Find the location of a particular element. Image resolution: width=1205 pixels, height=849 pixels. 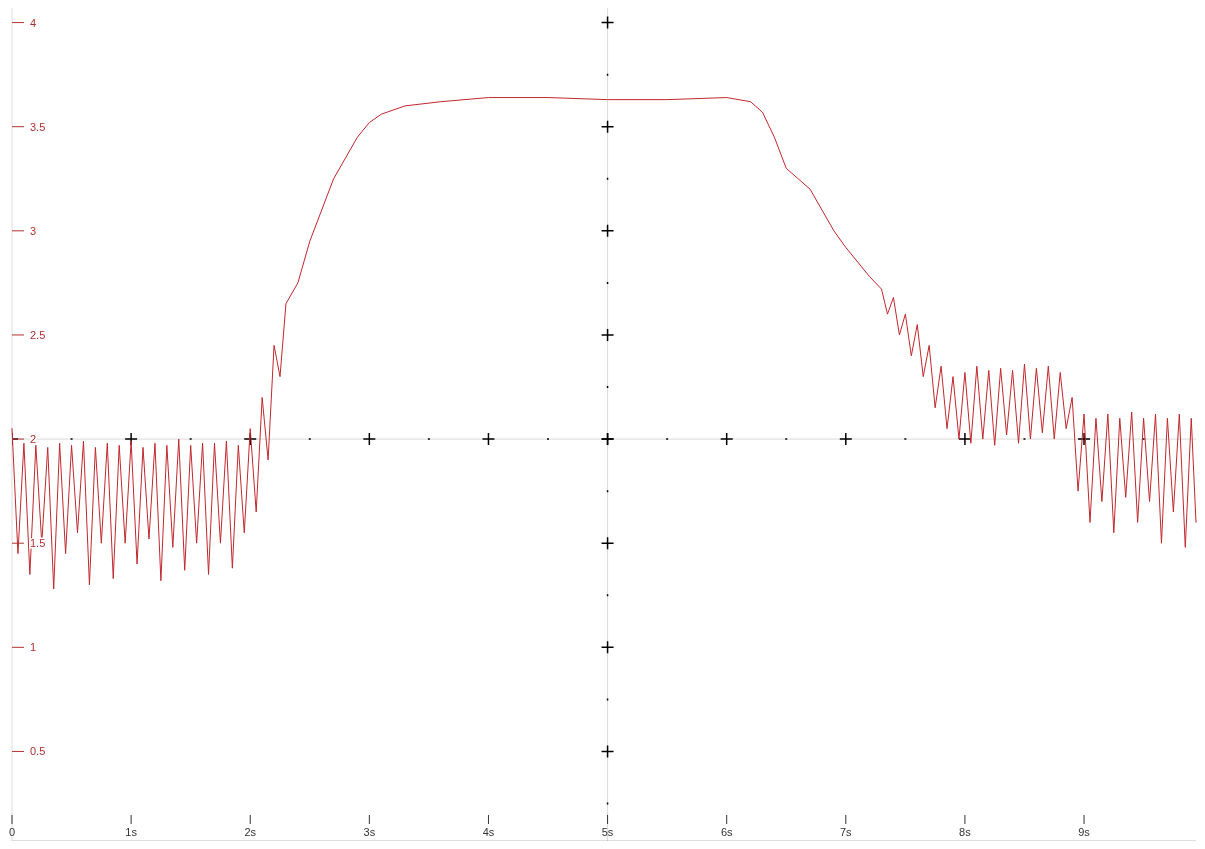

x-tick-label: 3s is located at coordinates (369, 832).